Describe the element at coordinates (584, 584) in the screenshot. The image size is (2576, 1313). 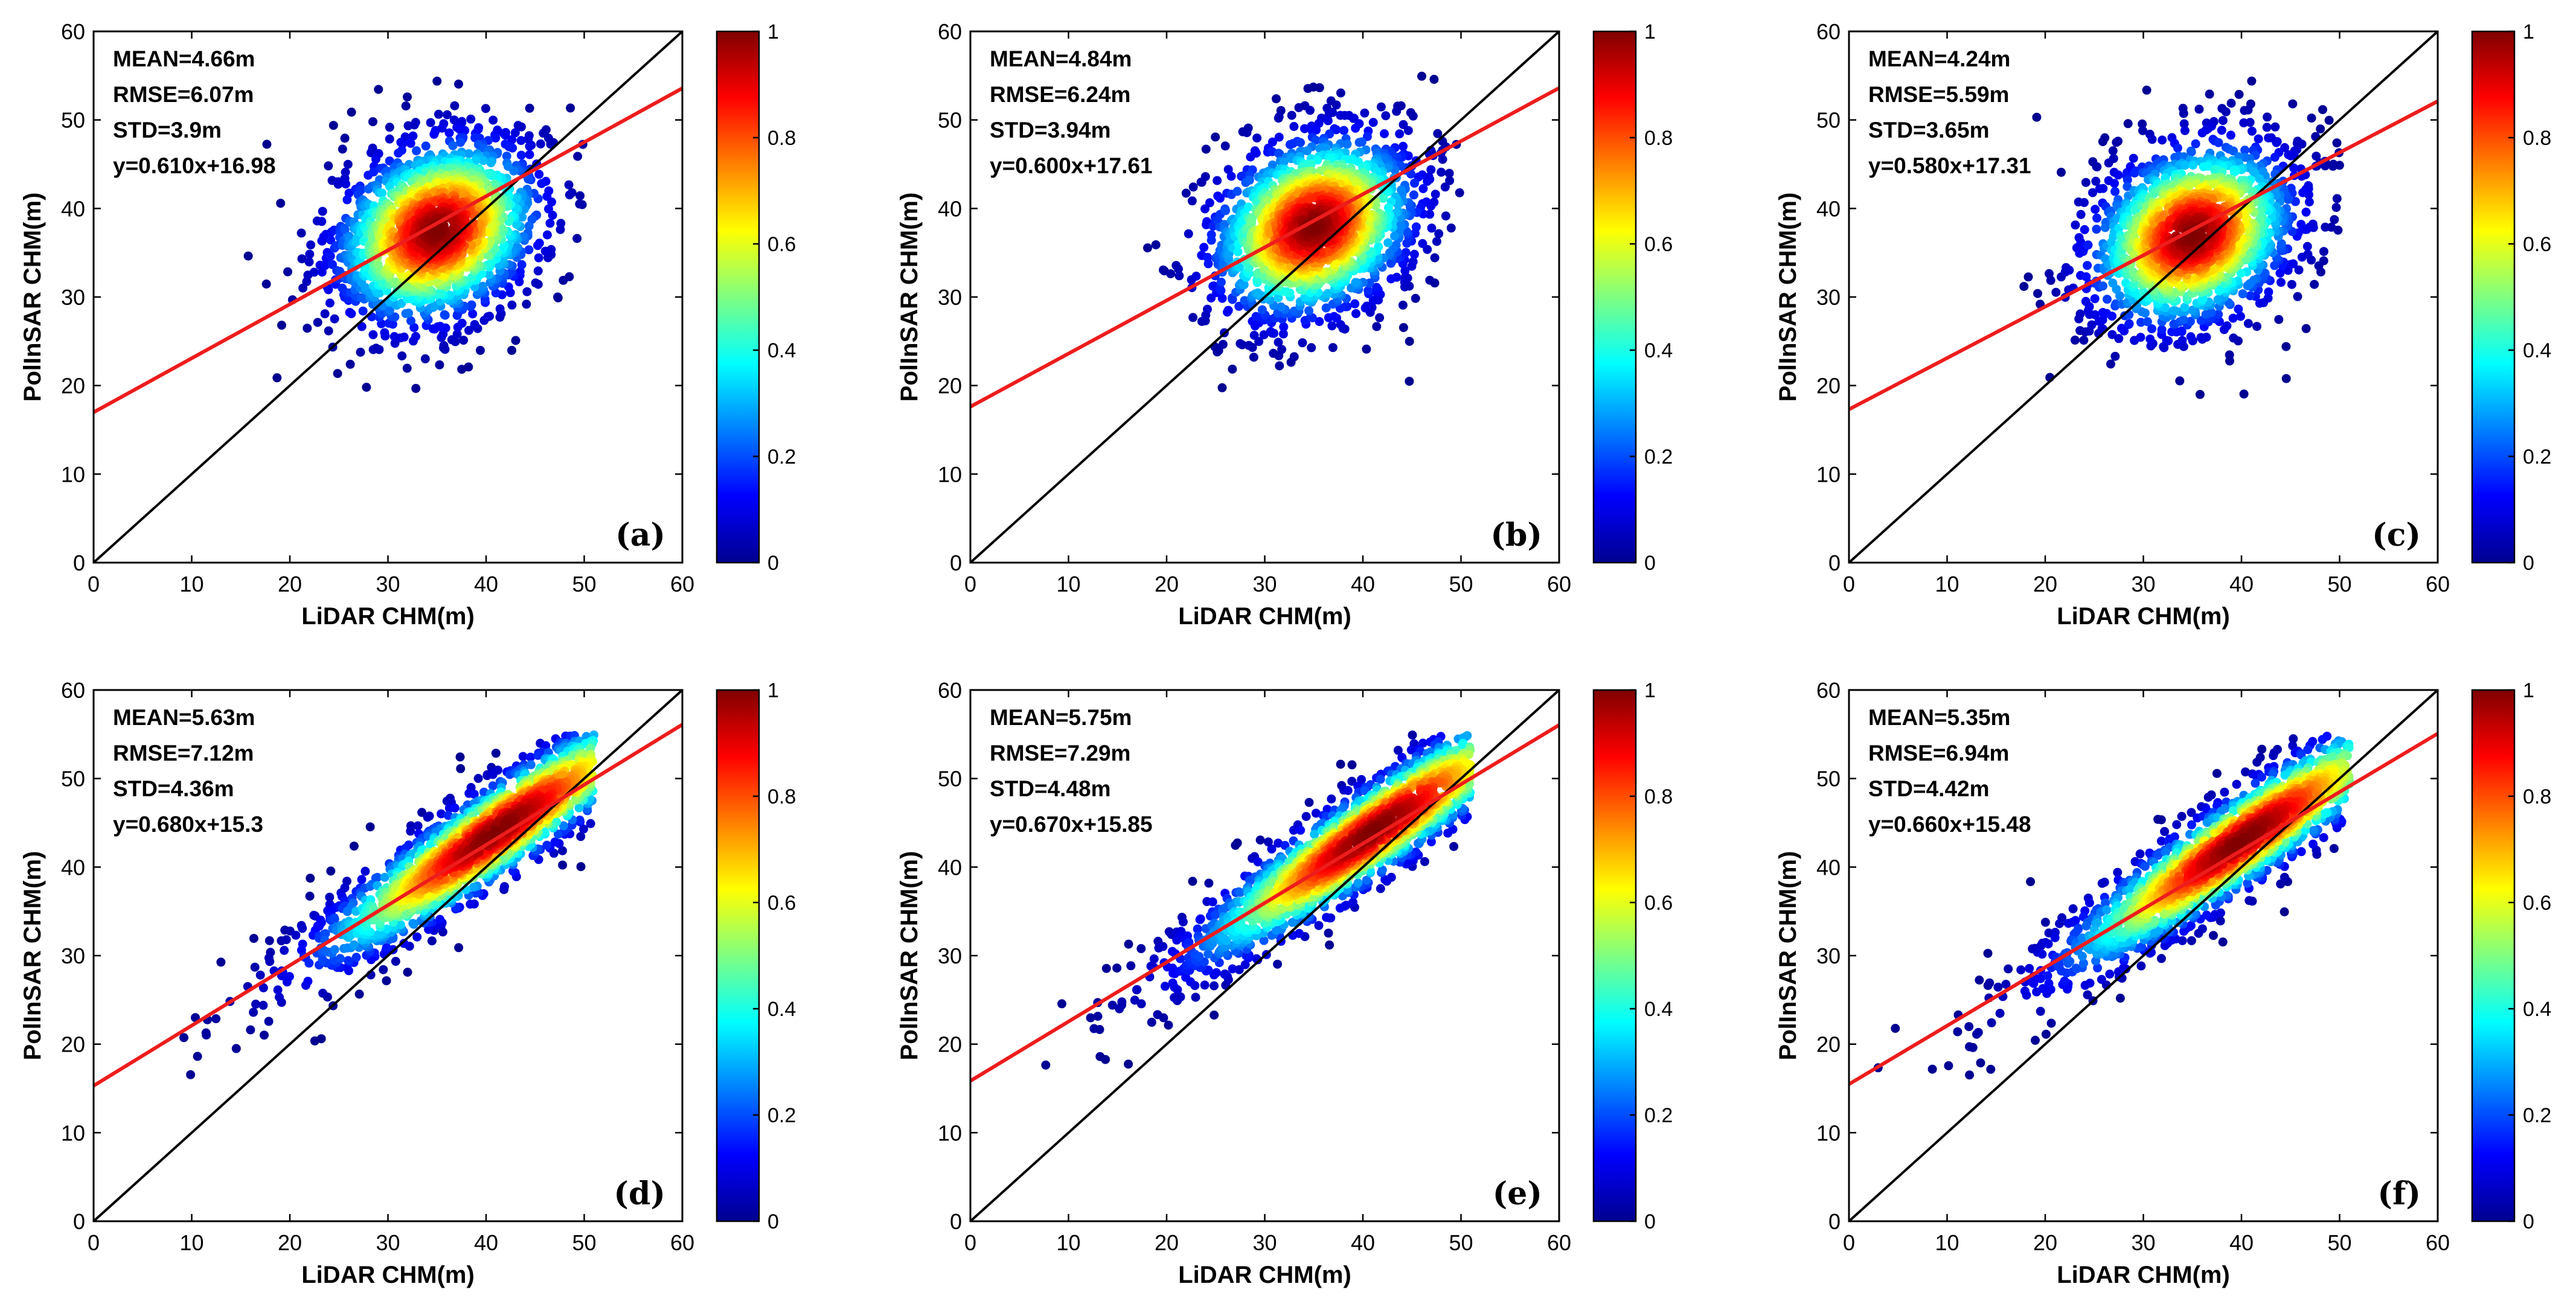
I see `x-tick-label: 50` at that location.